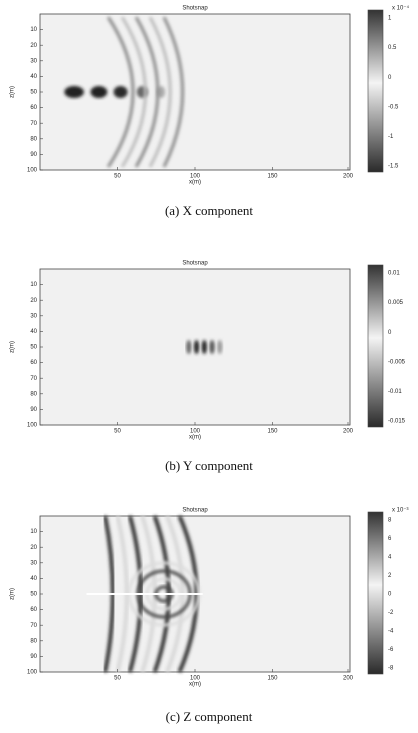 Image resolution: width=418 pixels, height=733 pixels. Describe the element at coordinates (392, 48) in the screenshot. I see `colorbar-tick-label: 0.5` at that location.